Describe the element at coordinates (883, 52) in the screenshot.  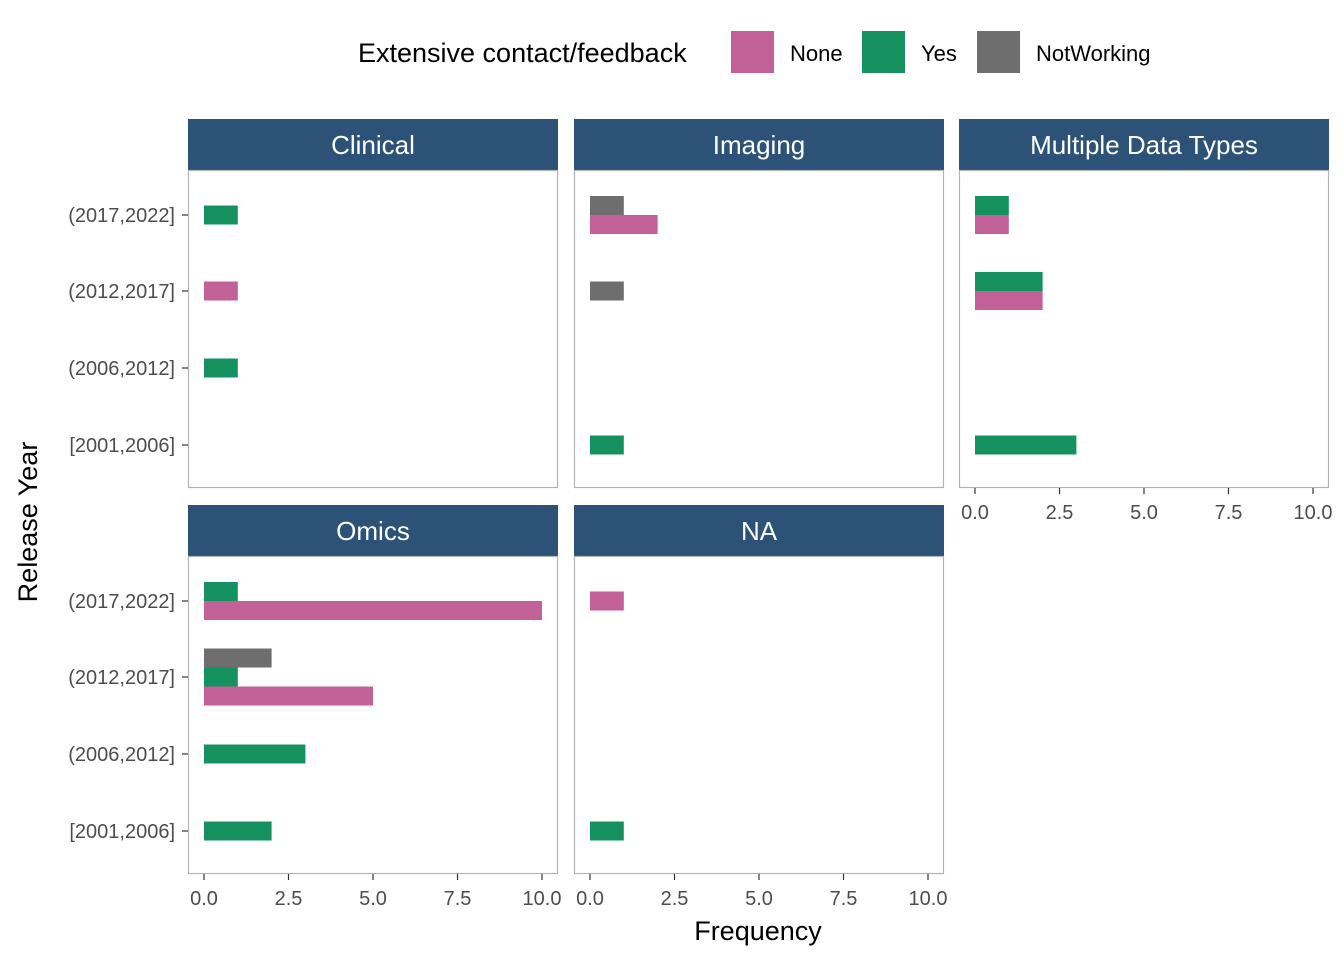
I see `legend-key-yes` at that location.